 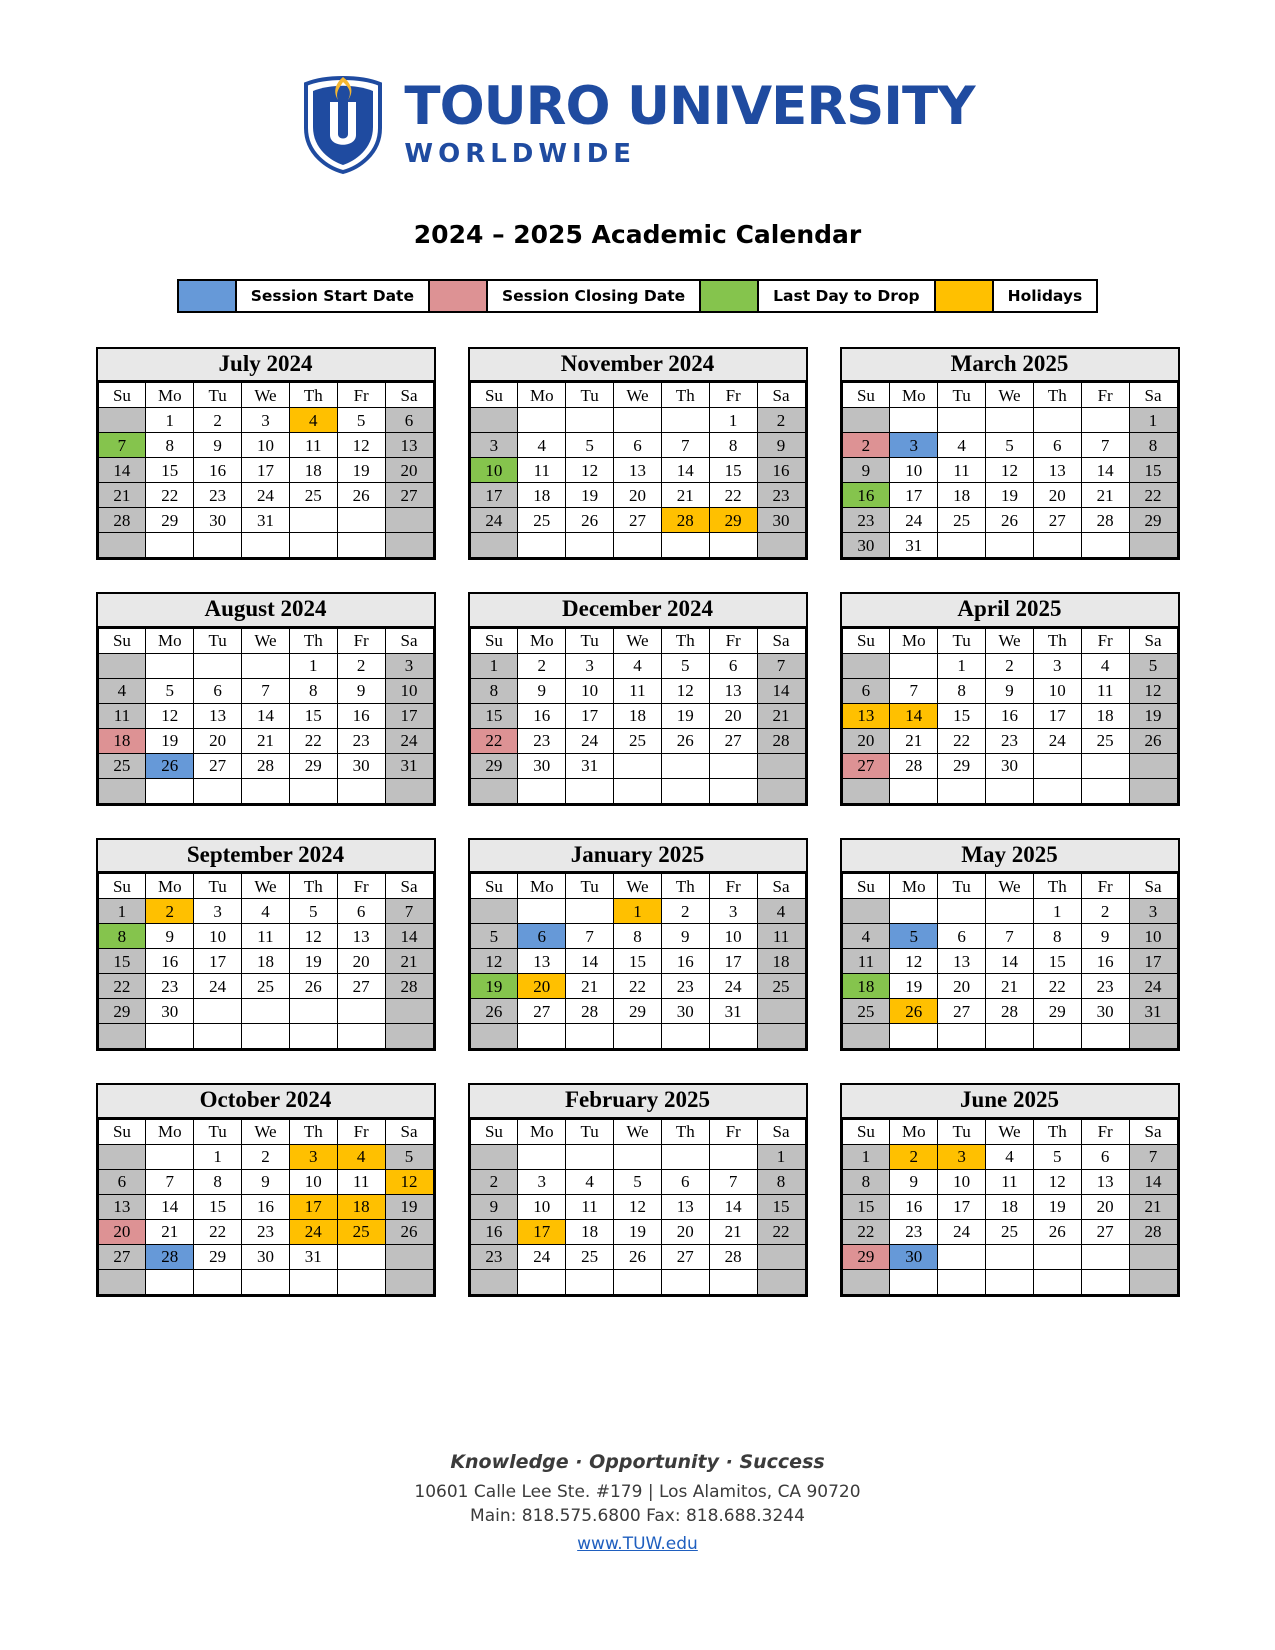 What do you see at coordinates (1153, 445) in the screenshot?
I see `day-cell: 8` at bounding box center [1153, 445].